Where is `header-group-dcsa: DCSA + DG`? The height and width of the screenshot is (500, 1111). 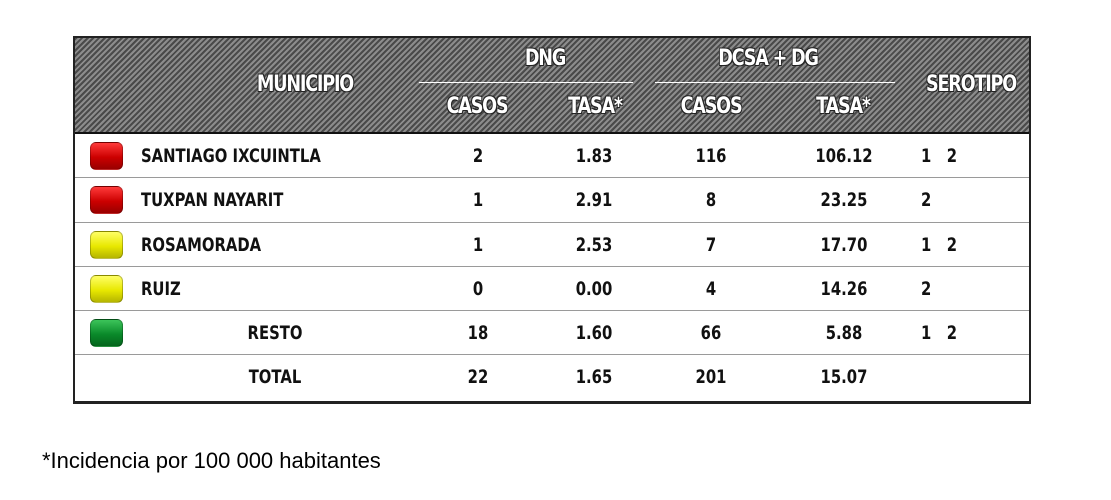 header-group-dcsa: DCSA + DG is located at coordinates (768, 58).